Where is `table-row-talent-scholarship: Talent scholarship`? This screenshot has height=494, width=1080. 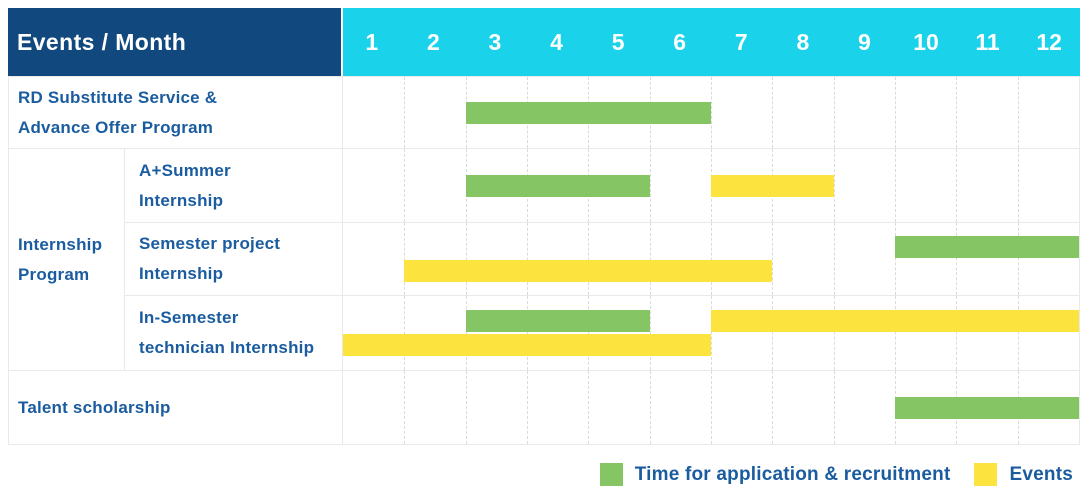
table-row-talent-scholarship: Talent scholarship is located at coordinates (544, 407).